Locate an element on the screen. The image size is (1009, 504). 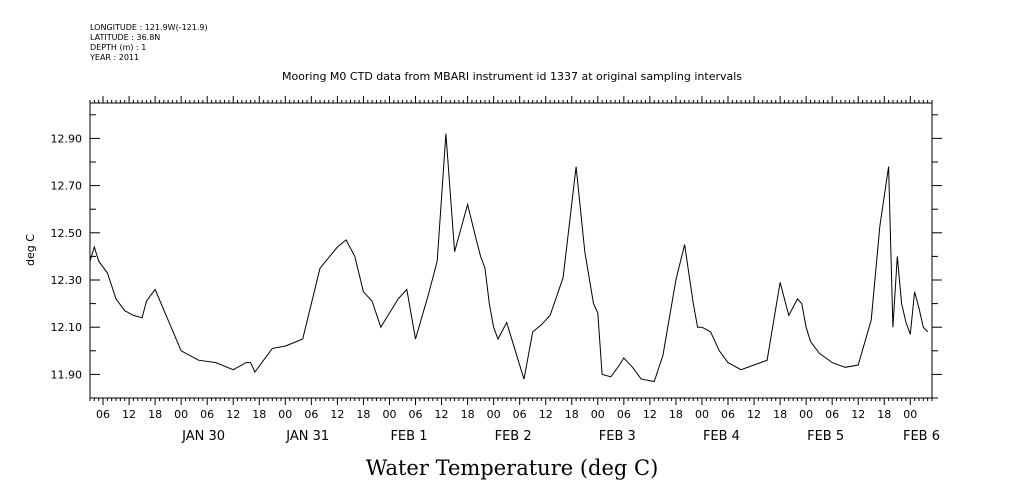
y-tick-label: 12.30 is located at coordinates (67, 280).